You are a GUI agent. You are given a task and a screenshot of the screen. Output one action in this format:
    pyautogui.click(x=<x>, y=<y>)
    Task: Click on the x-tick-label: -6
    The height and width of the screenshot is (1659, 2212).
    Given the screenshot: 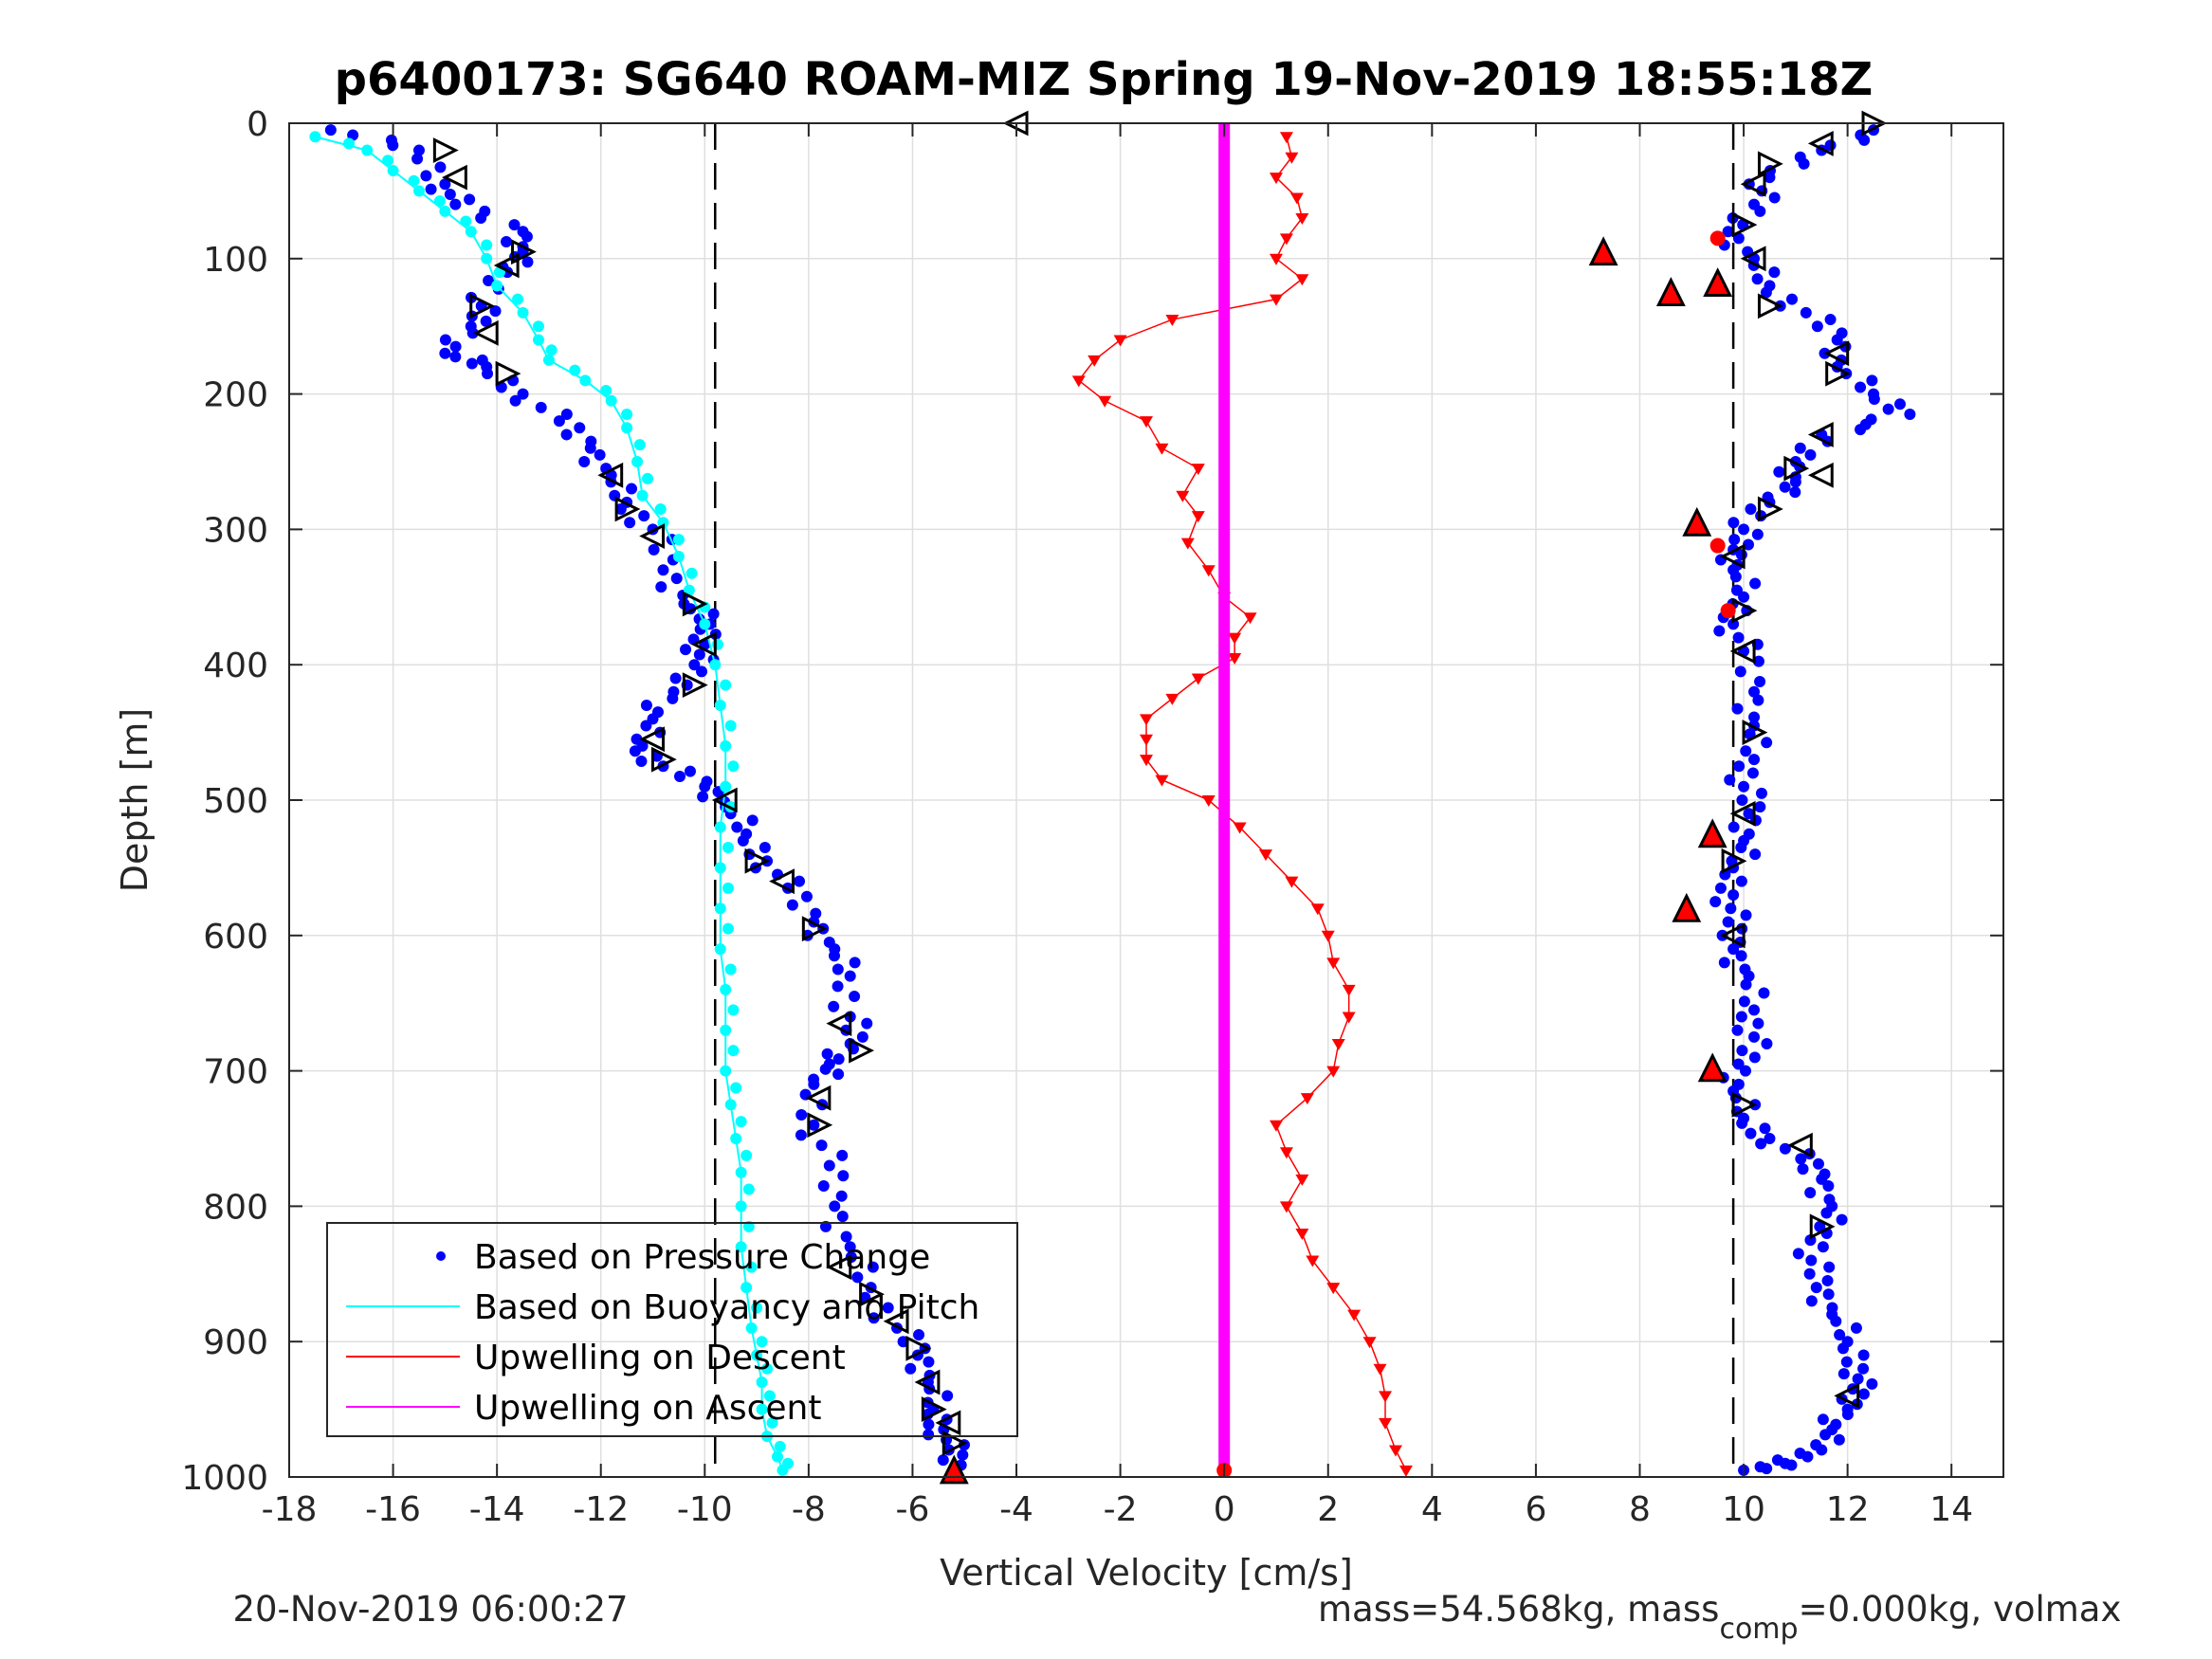 What is the action you would take?
    pyautogui.click(x=913, y=1509)
    